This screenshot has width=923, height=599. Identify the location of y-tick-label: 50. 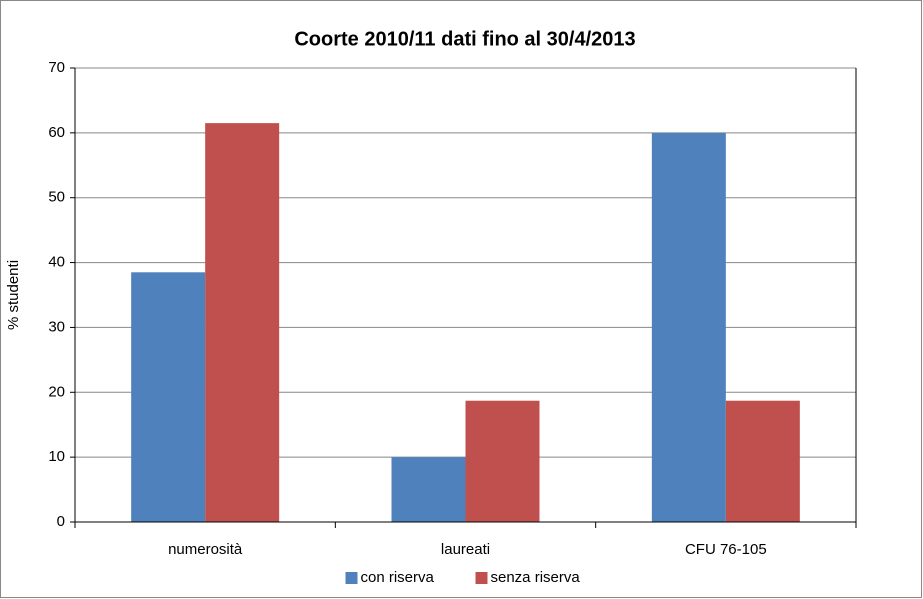
(56, 197).